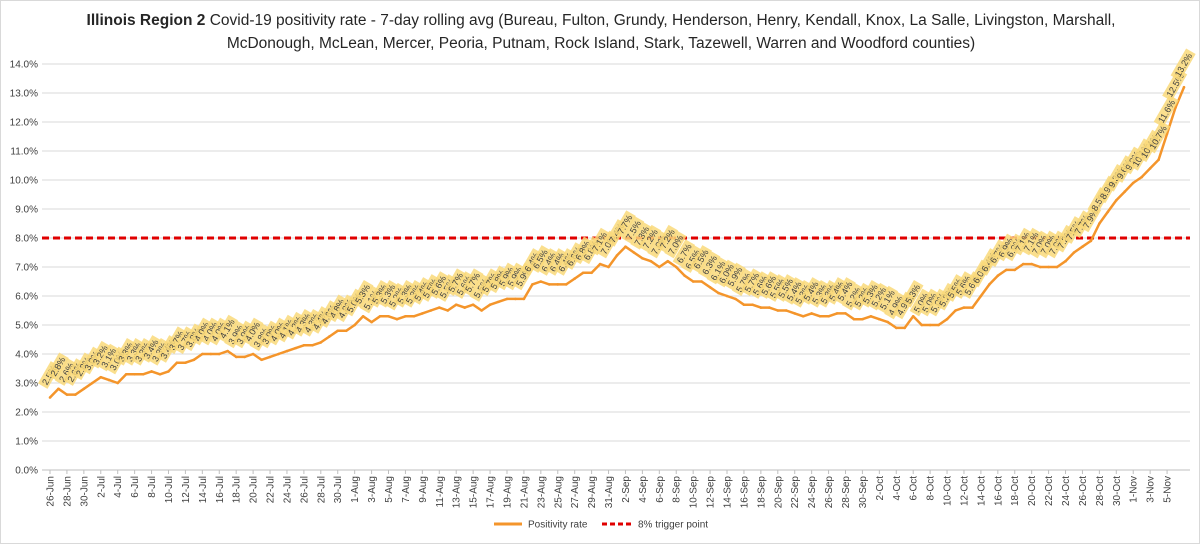 Image resolution: width=1200 pixels, height=544 pixels. Describe the element at coordinates (457, 492) in the screenshot. I see `x-tick-label: 13-Aug` at that location.